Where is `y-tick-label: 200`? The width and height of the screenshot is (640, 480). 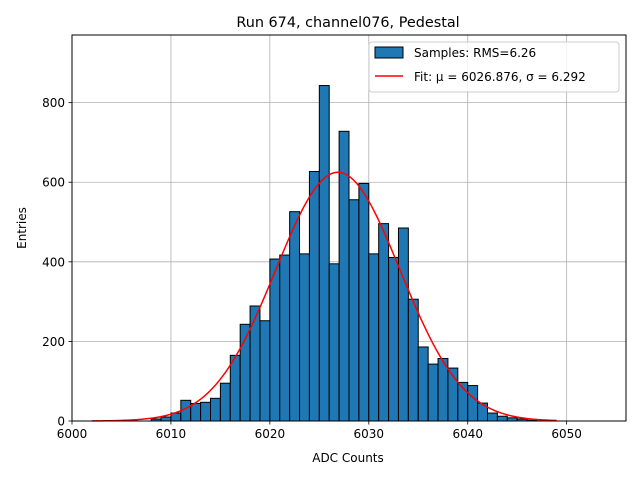
y-tick-label: 200 is located at coordinates (53, 342).